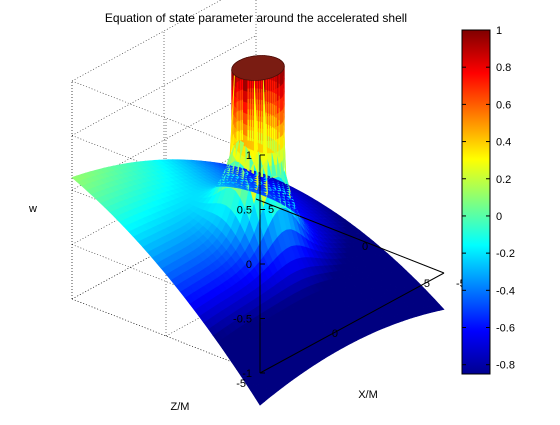 Image resolution: width=560 pixels, height=425 pixels. Describe the element at coordinates (244, 211) in the screenshot. I see `z-tick-label: 0.5` at that location.